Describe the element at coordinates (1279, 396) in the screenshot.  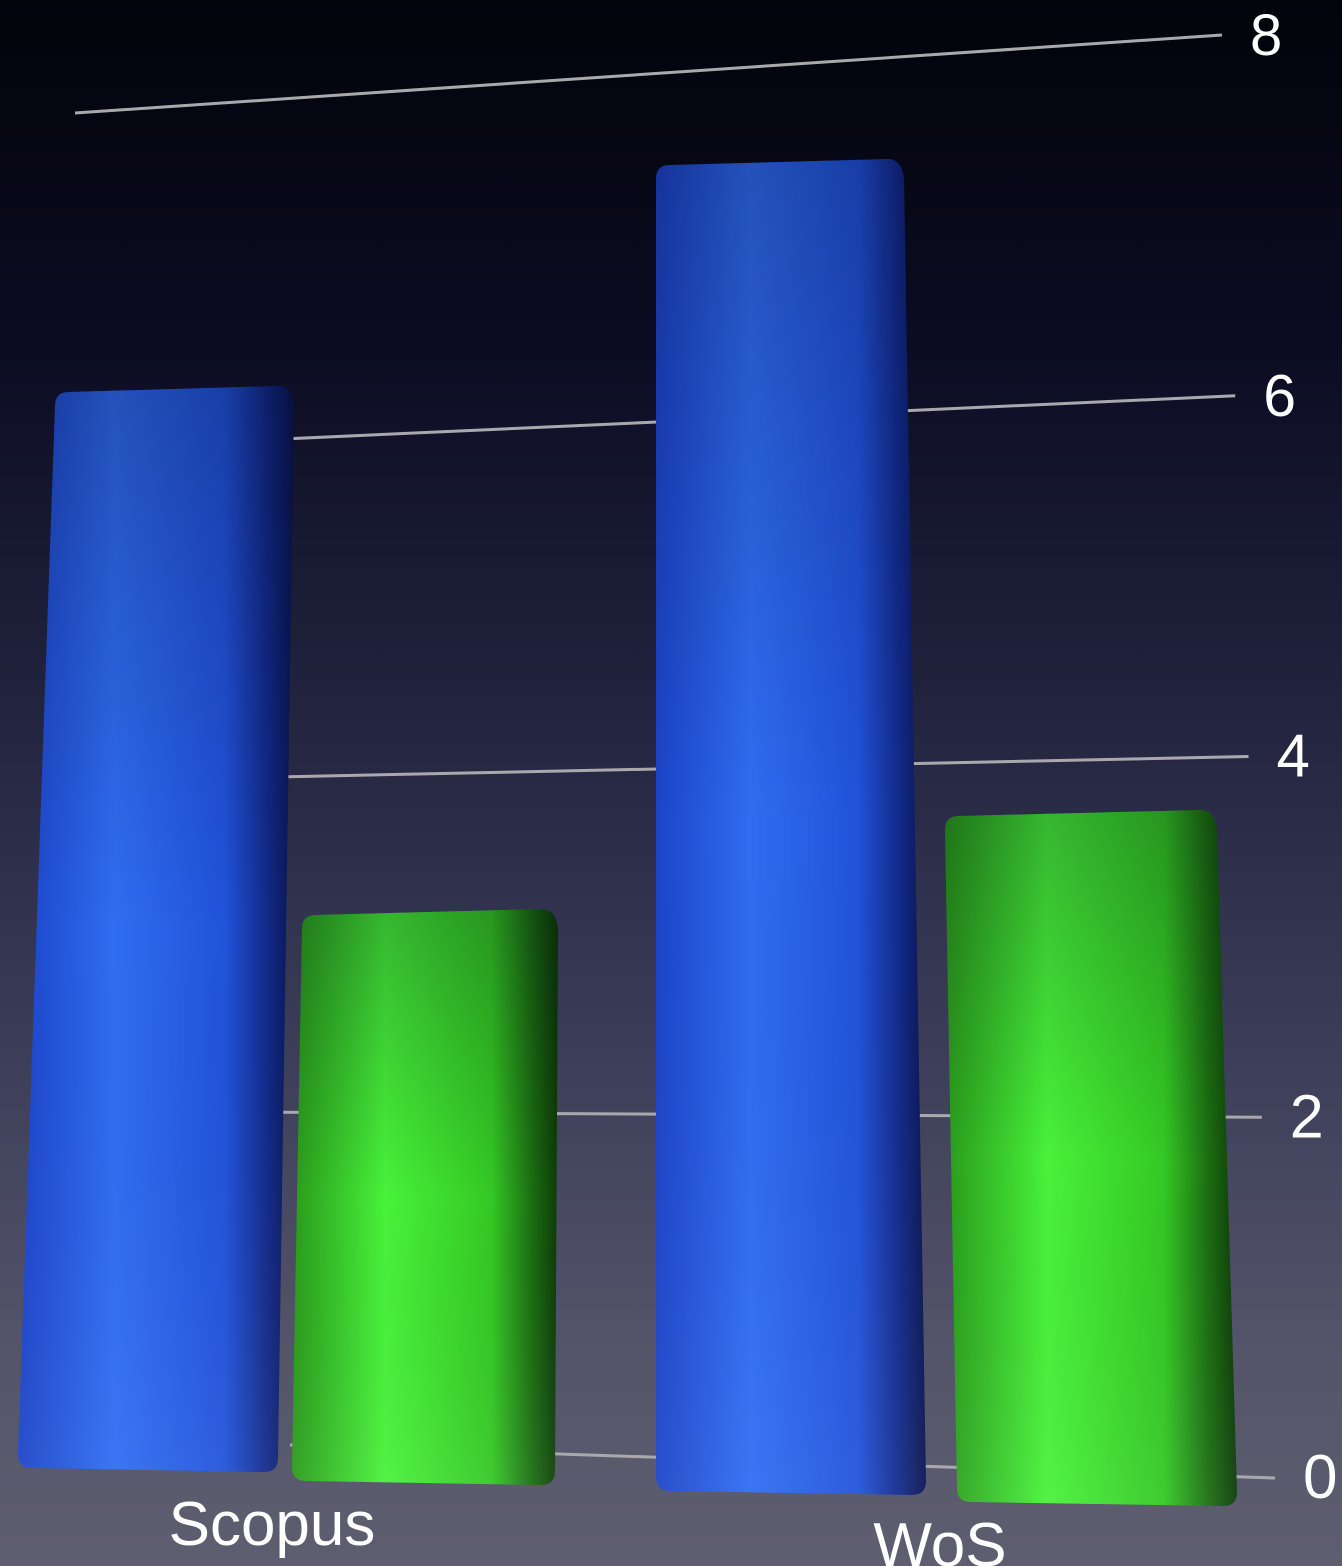
I see `y-tick-label: 6` at that location.